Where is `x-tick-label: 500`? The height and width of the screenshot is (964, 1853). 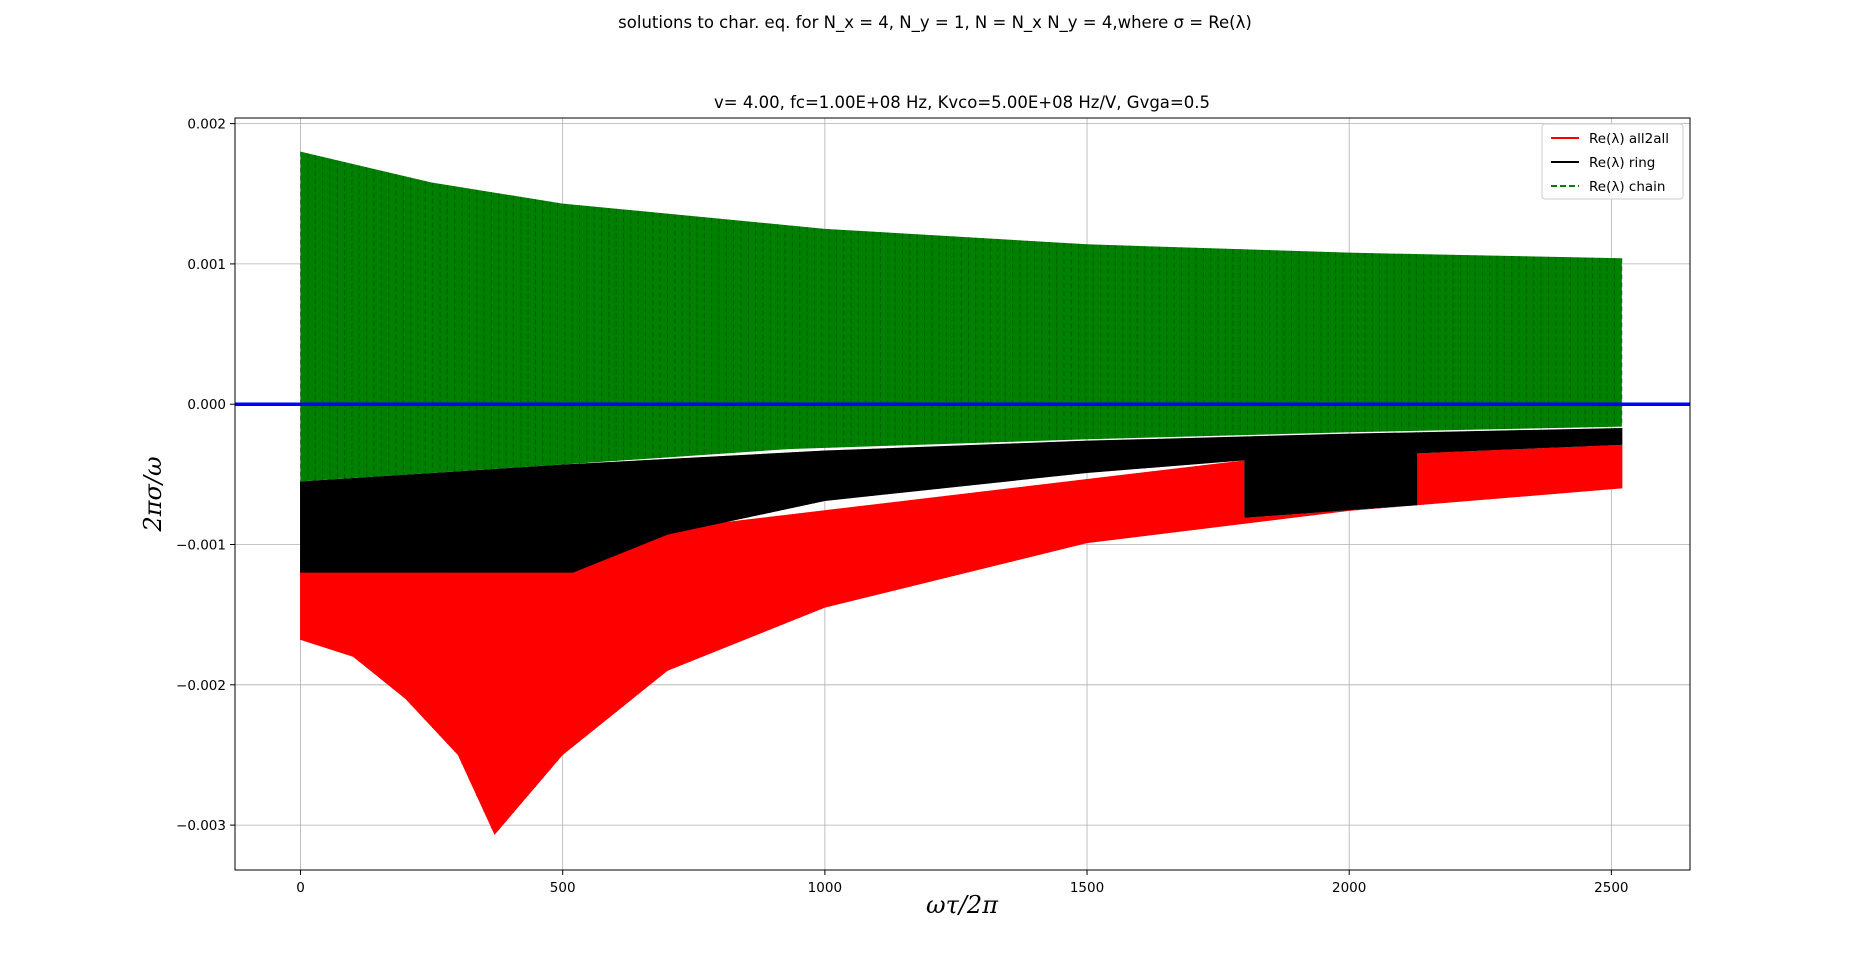
x-tick-label: 500 is located at coordinates (563, 888).